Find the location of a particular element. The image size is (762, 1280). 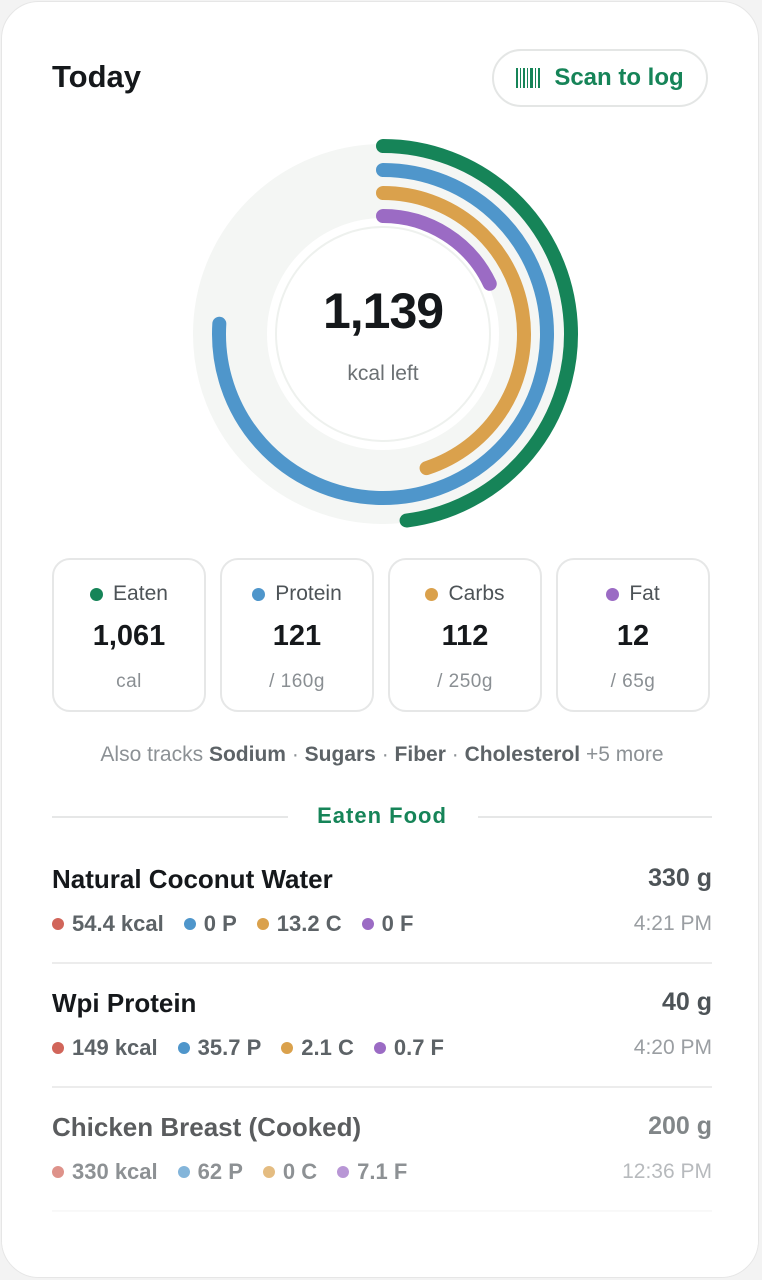

food-weight: 330 g is located at coordinates (680, 878).